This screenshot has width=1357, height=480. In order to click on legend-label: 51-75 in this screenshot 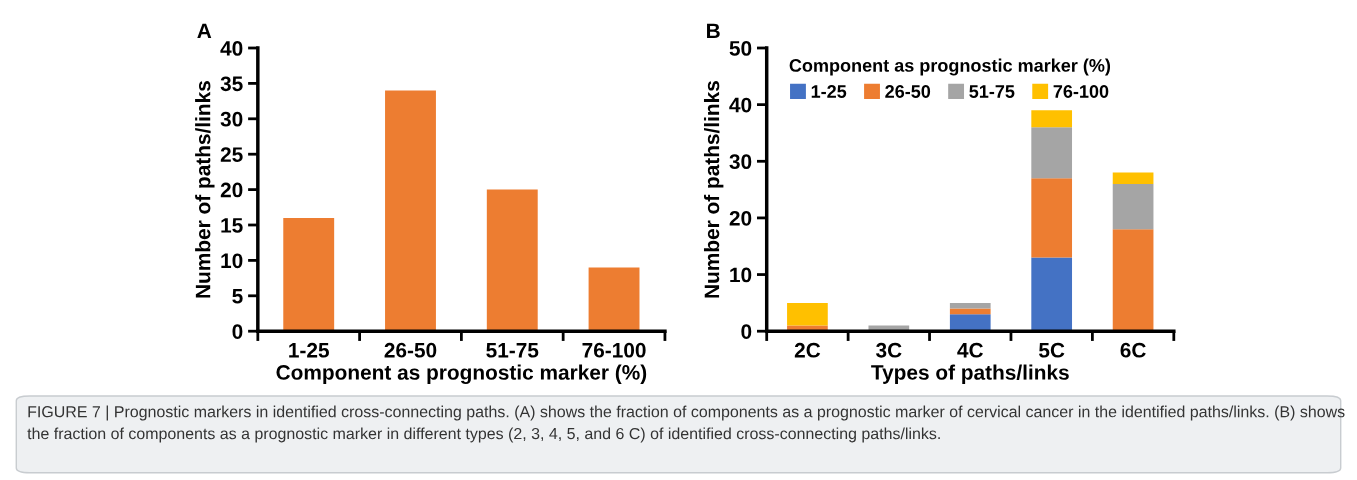, I will do `click(992, 91)`.